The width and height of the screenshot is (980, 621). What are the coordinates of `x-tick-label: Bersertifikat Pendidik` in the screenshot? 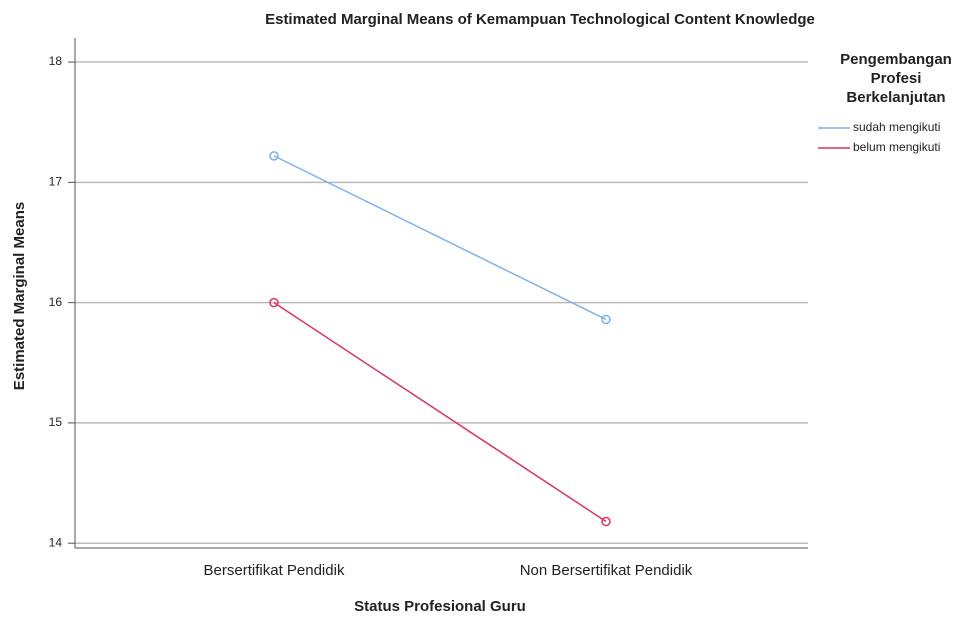 It's located at (274, 570).